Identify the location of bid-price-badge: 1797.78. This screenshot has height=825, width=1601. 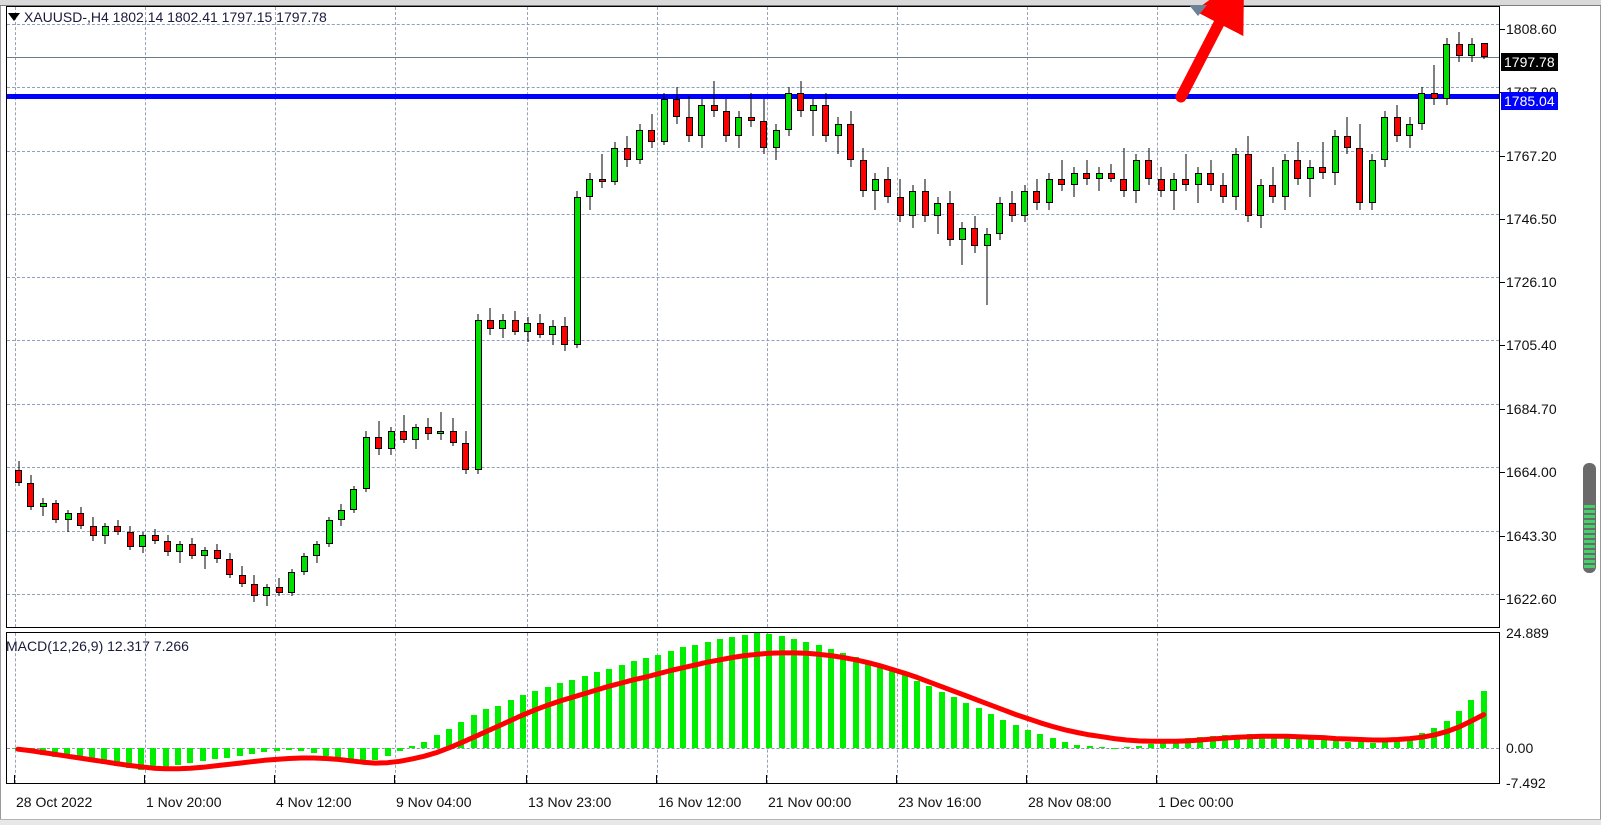
(1529, 61).